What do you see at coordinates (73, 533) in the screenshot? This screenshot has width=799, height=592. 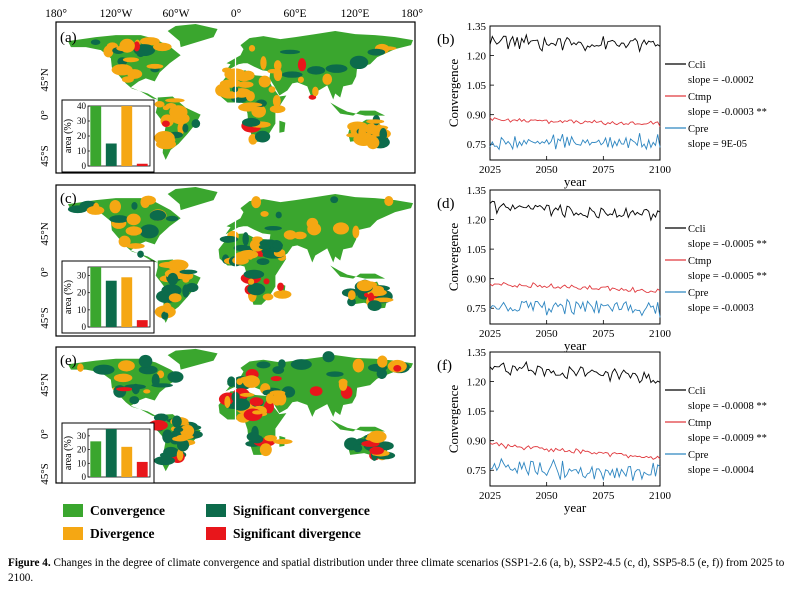 I see `legend-swatch-divergence` at bounding box center [73, 533].